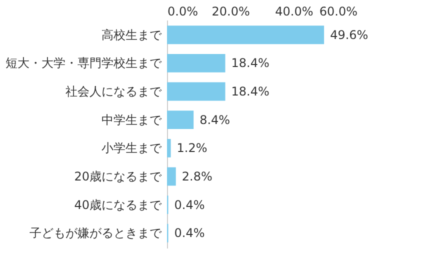 This screenshot has width=441, height=269. I want to click on y-tick-label: 40歳になるまで, so click(118, 205).